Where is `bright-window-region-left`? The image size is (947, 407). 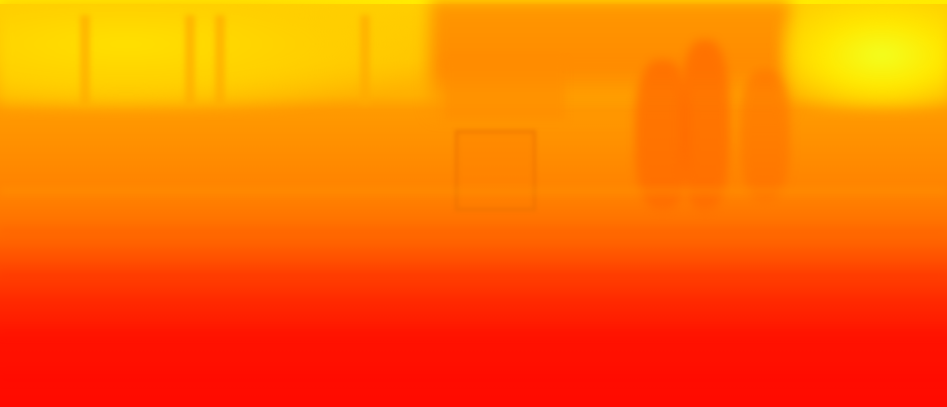
bright-window-region-left is located at coordinates (210, 55).